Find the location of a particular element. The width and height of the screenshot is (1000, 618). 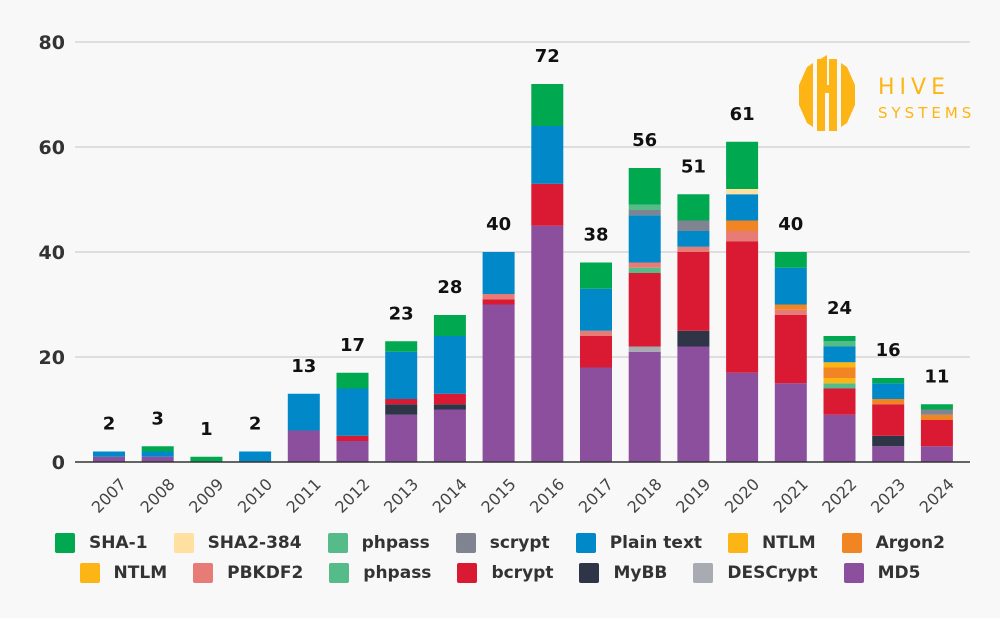

total-label-2018: 56 is located at coordinates (644, 140).